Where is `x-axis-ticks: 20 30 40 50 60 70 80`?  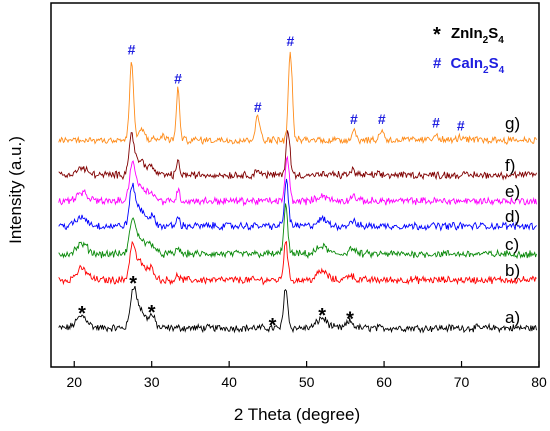
x-axis-ticks: 20 30 40 50 60 70 80 is located at coordinates (306, 375).